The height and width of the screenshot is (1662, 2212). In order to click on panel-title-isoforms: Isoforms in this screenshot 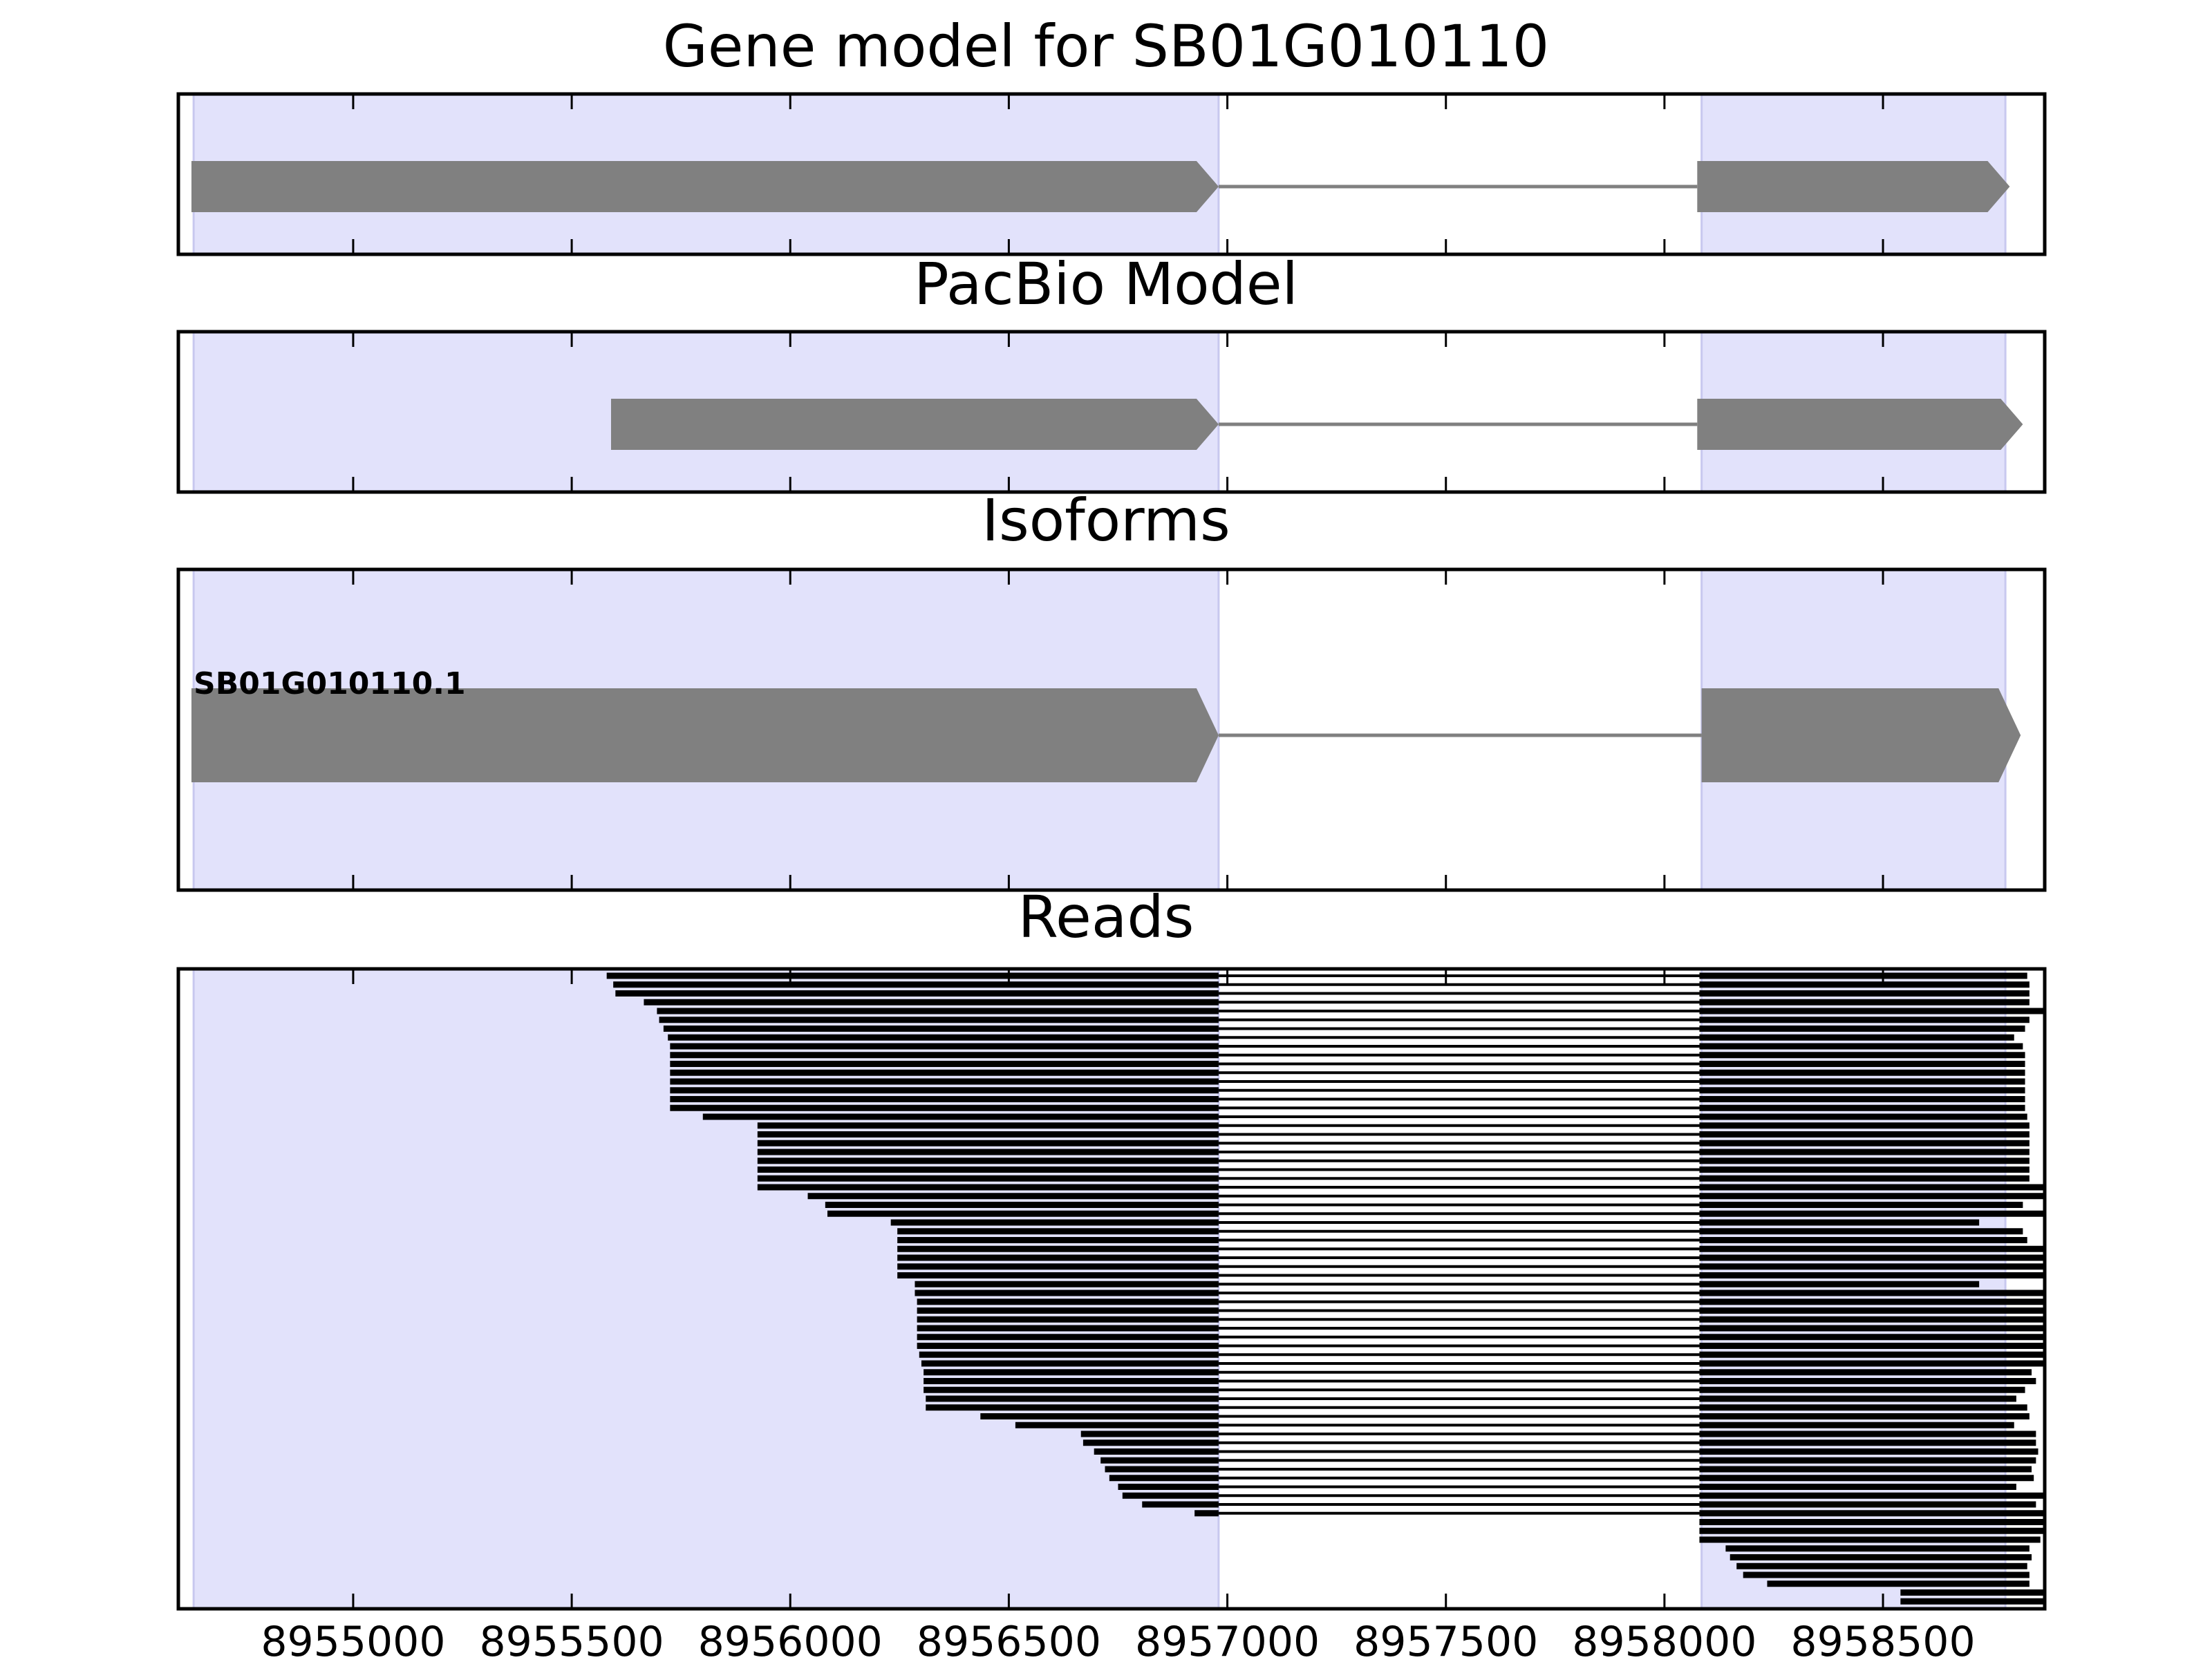, I will do `click(1106, 520)`.